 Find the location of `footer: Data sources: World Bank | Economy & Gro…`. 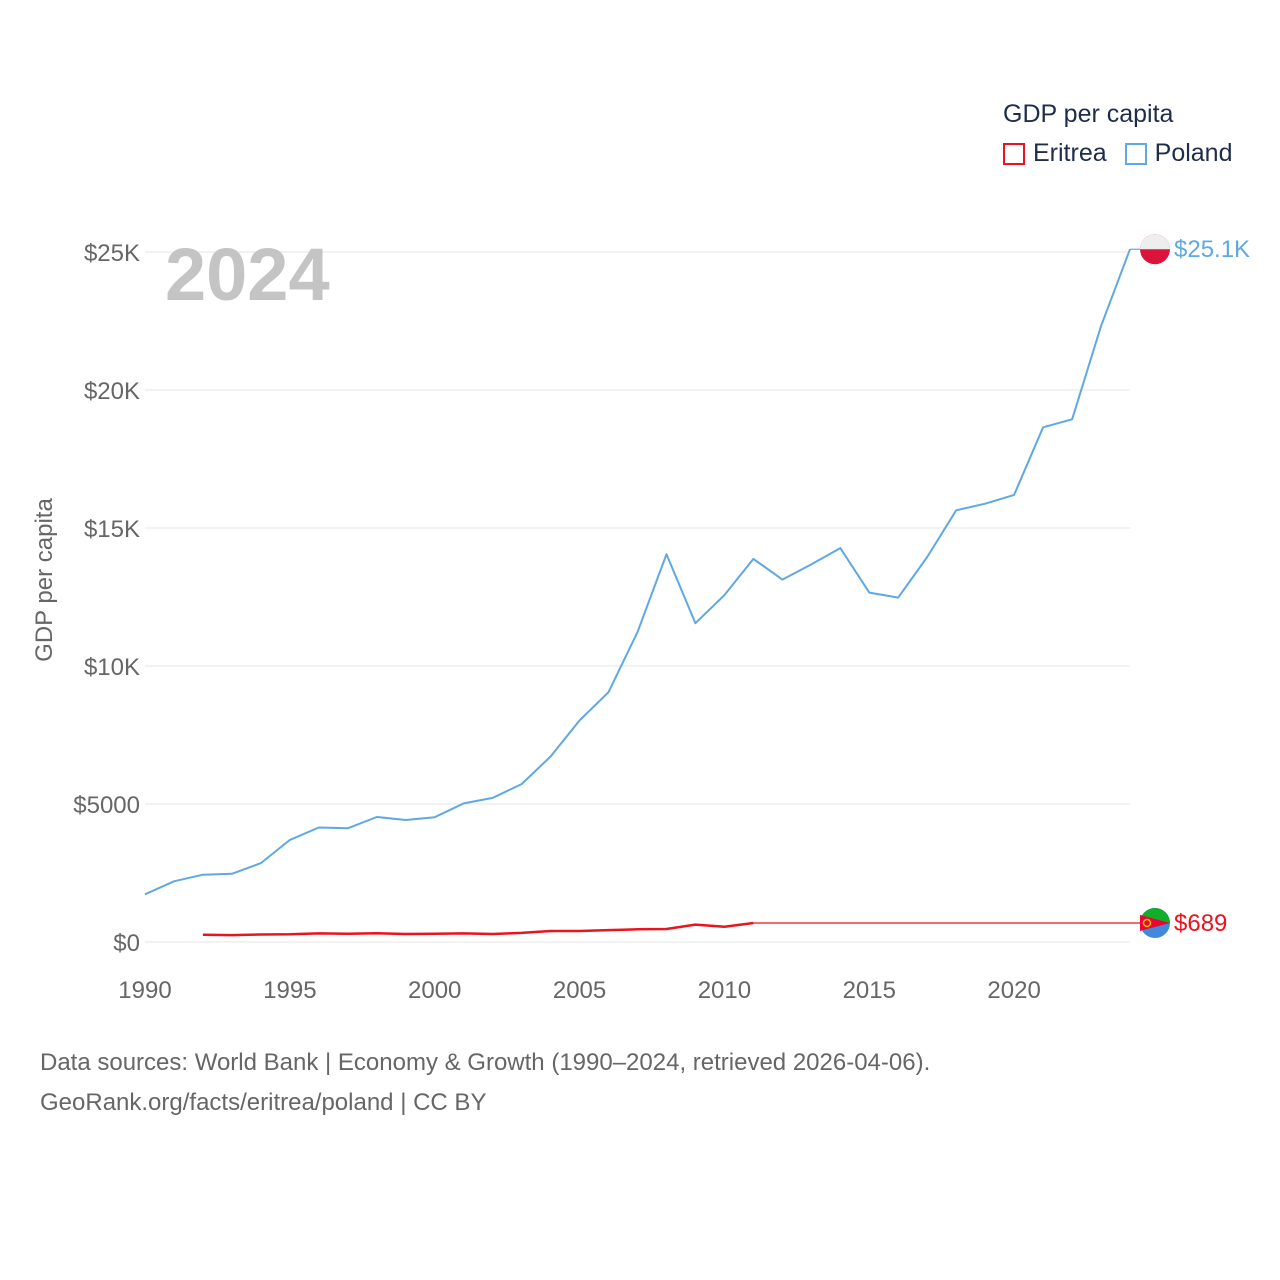

footer: Data sources: World Bank | Economy & Gro… is located at coordinates (485, 1083).